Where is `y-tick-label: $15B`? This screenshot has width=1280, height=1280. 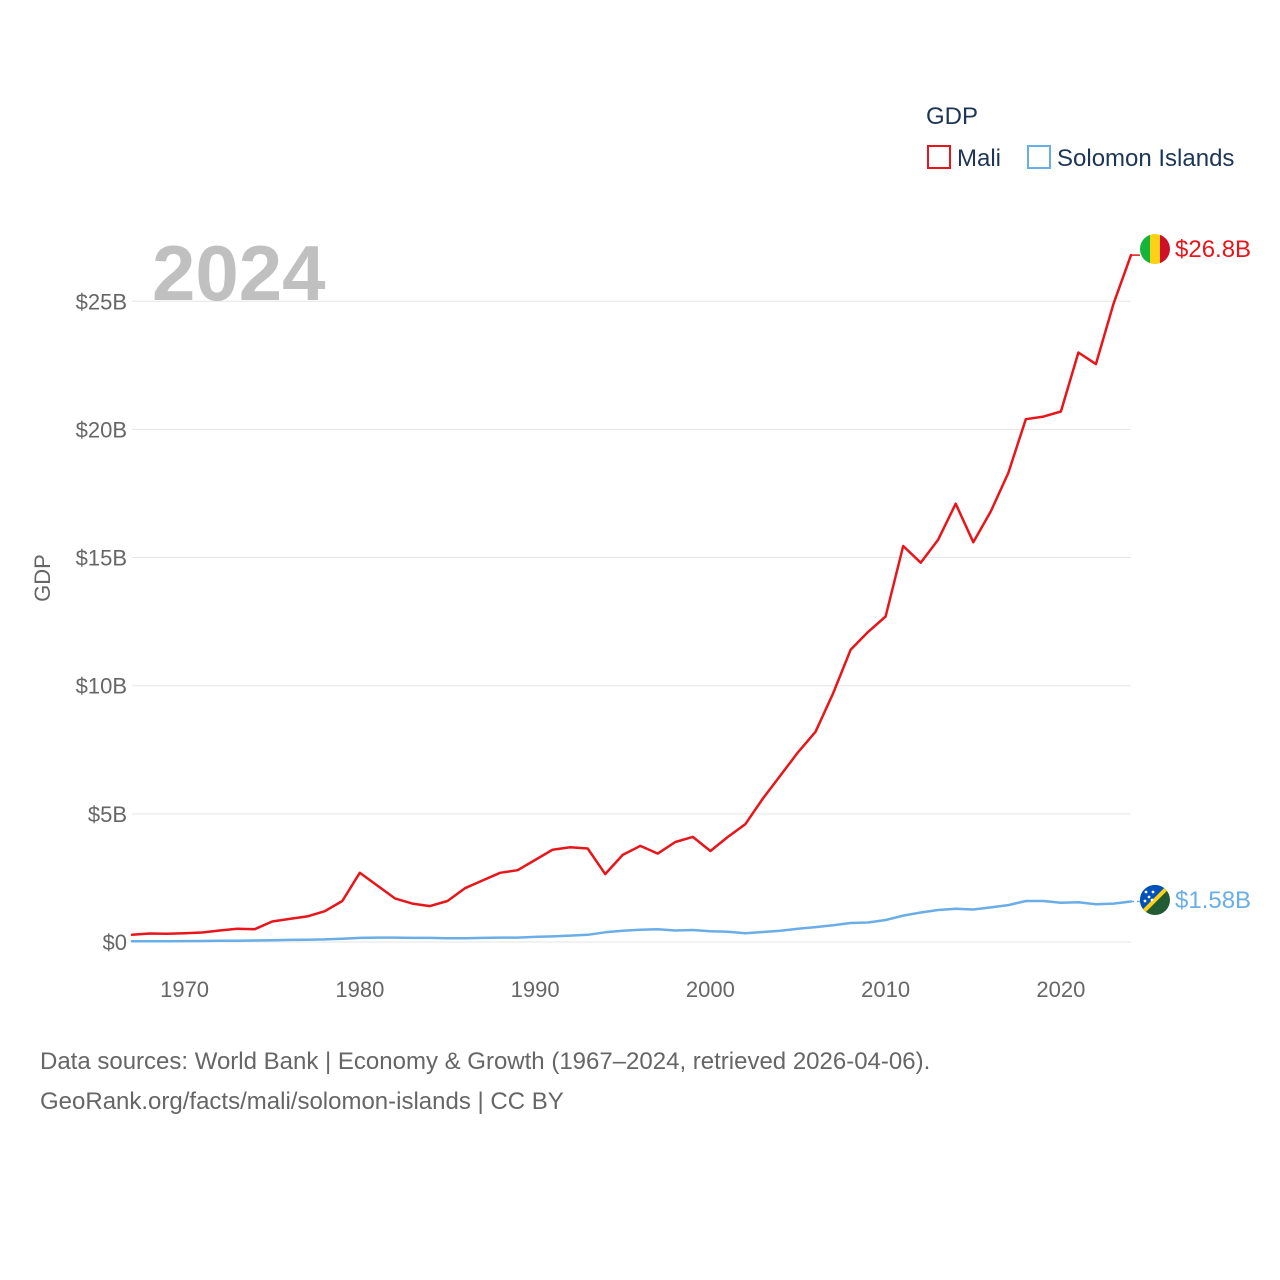 y-tick-label: $15B is located at coordinates (101, 558).